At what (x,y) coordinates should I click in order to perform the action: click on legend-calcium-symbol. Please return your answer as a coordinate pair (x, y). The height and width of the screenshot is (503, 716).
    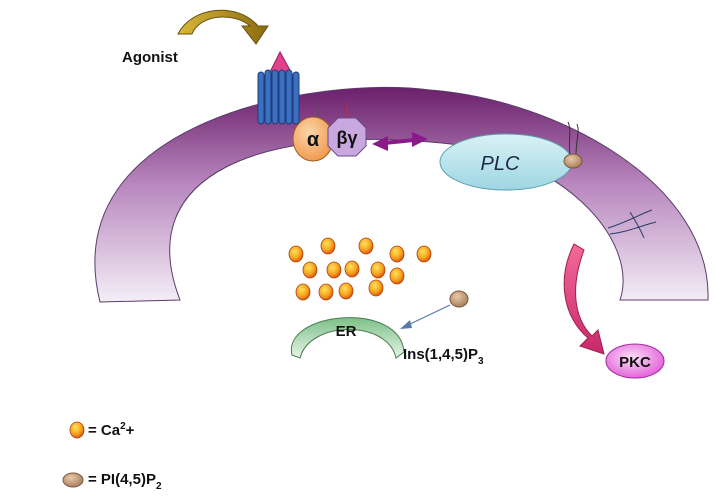
    Looking at the image, I should click on (77, 430).